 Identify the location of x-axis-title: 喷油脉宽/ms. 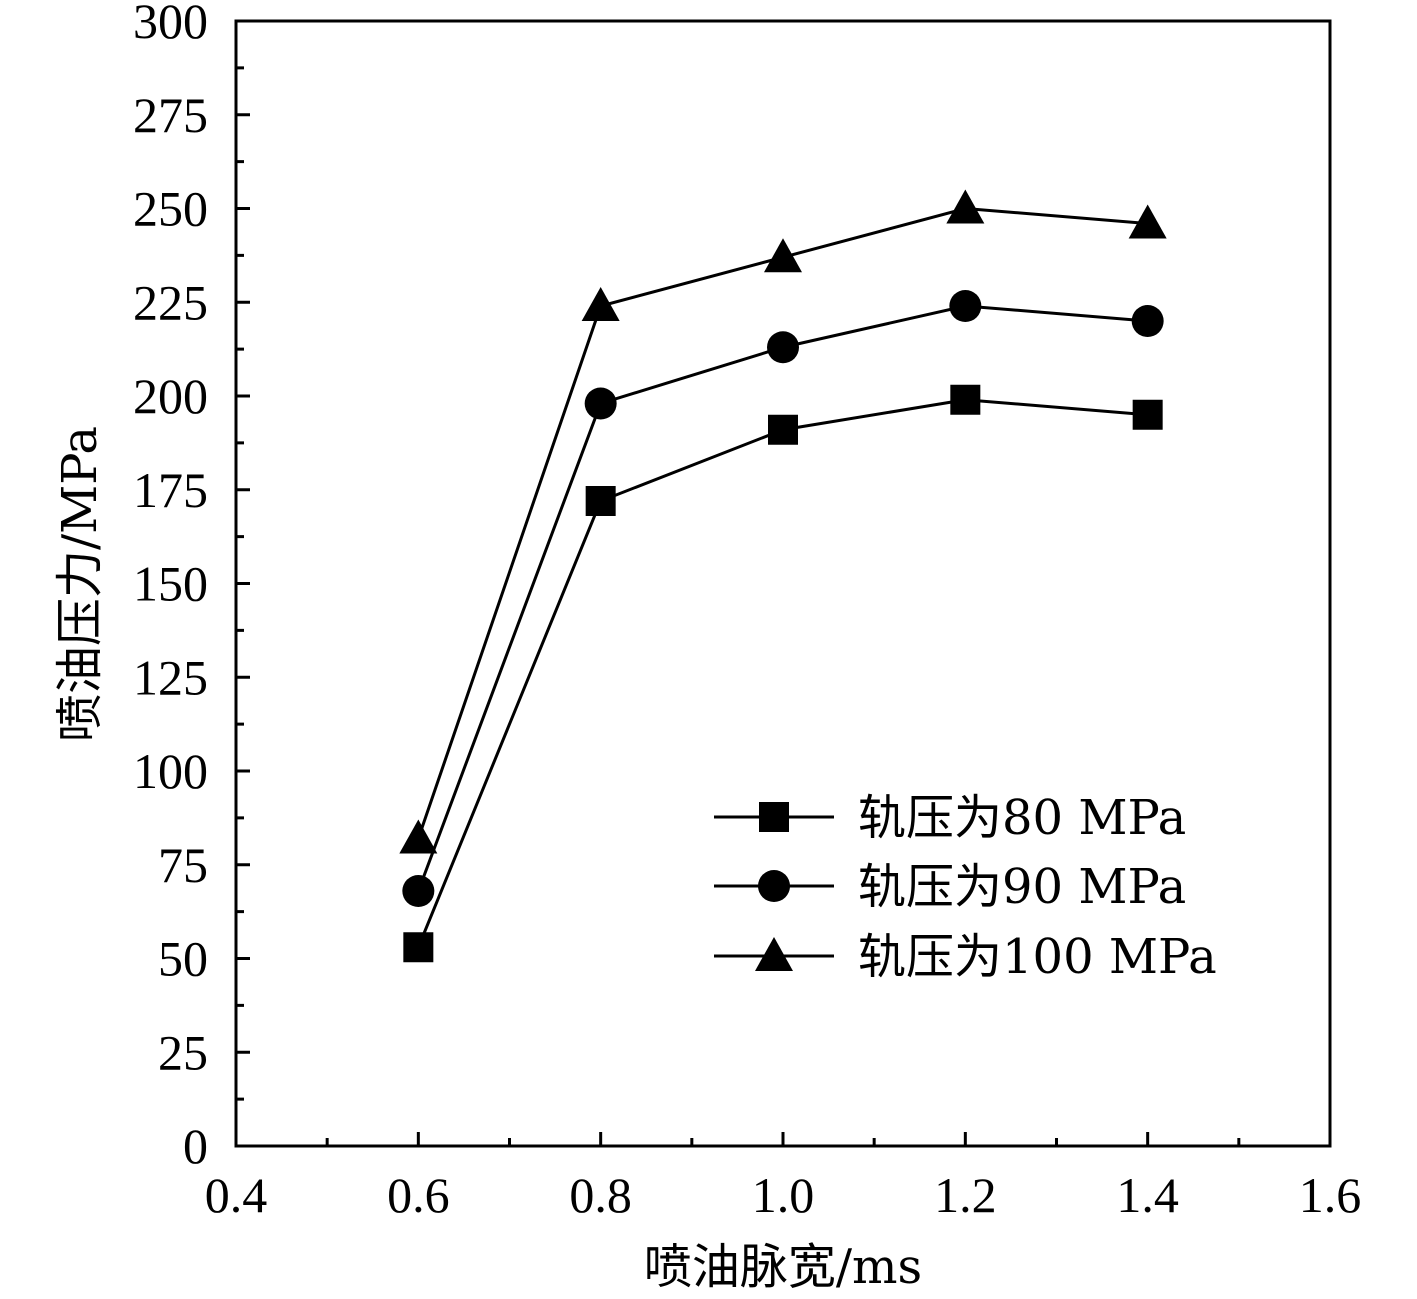
(783, 1267).